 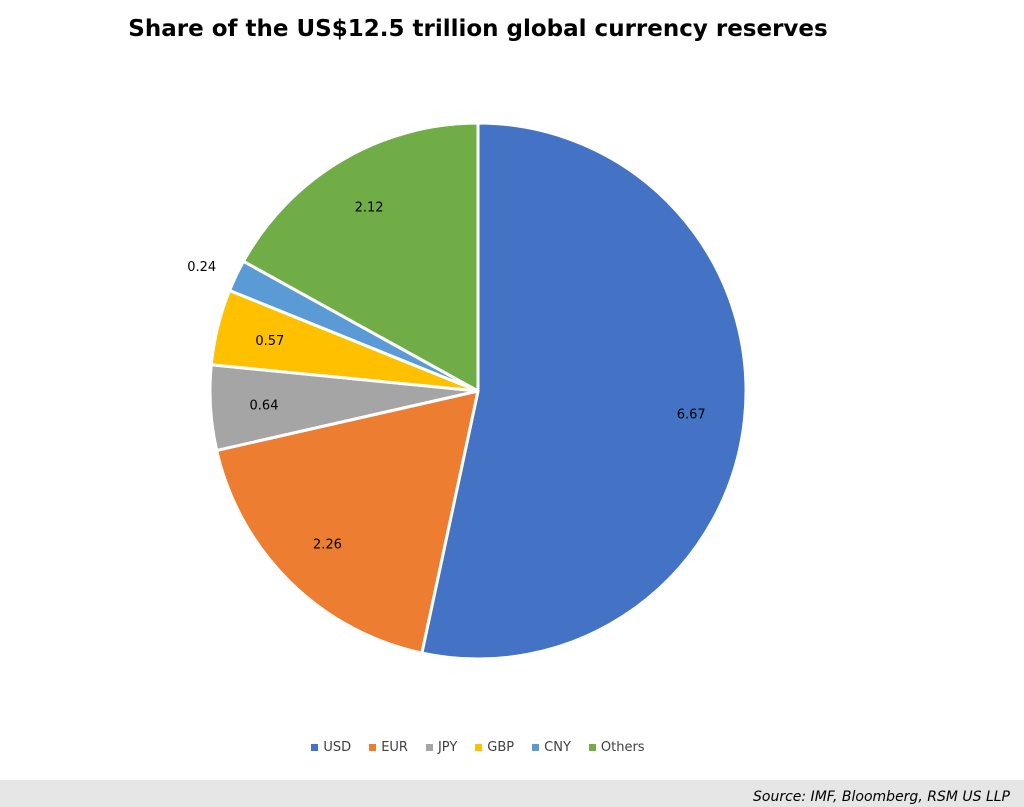 I want to click on legend-swatch-cny, so click(x=536, y=747).